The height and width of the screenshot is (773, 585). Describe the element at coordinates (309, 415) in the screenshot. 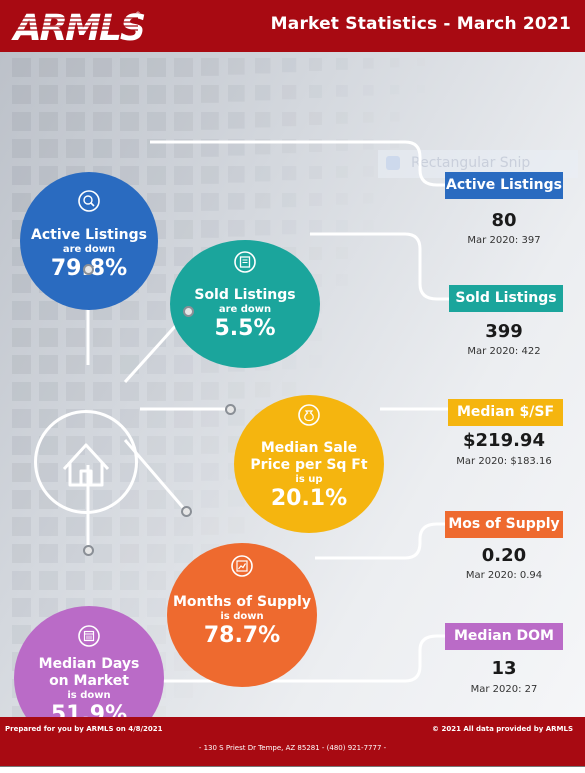

I see `money-bag-icon` at that location.